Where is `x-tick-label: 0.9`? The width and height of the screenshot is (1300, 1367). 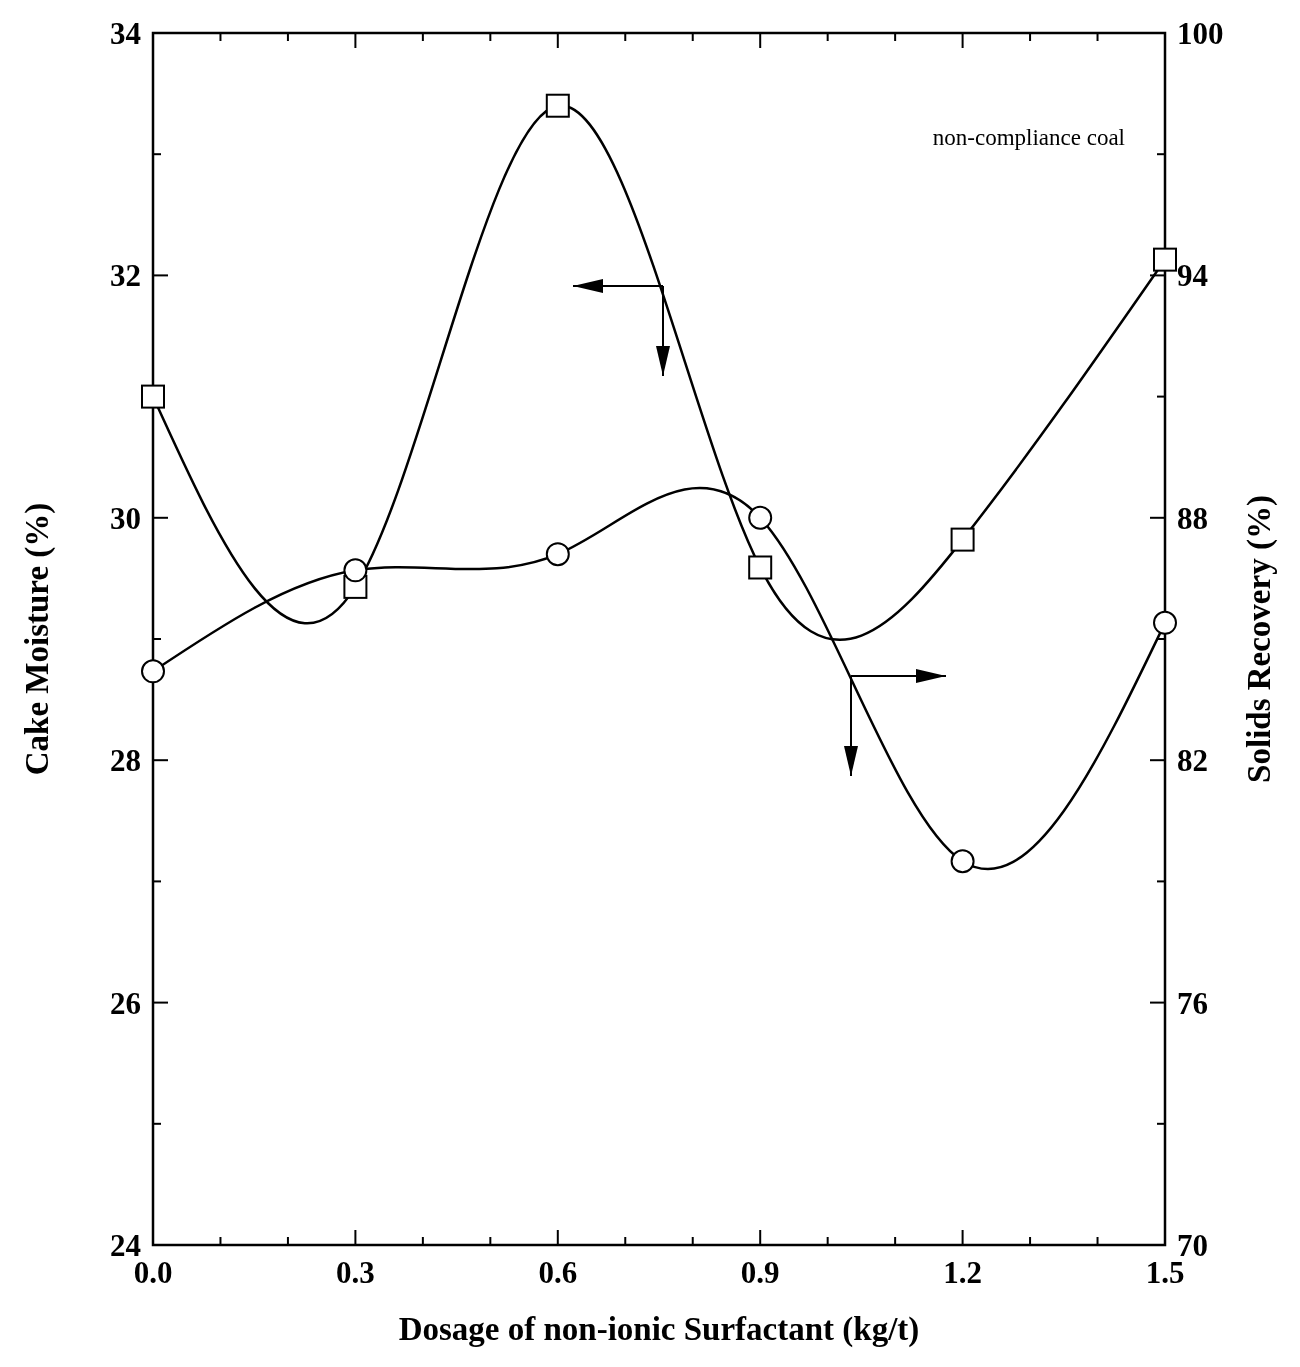
x-tick-label: 0.9 is located at coordinates (760, 1272).